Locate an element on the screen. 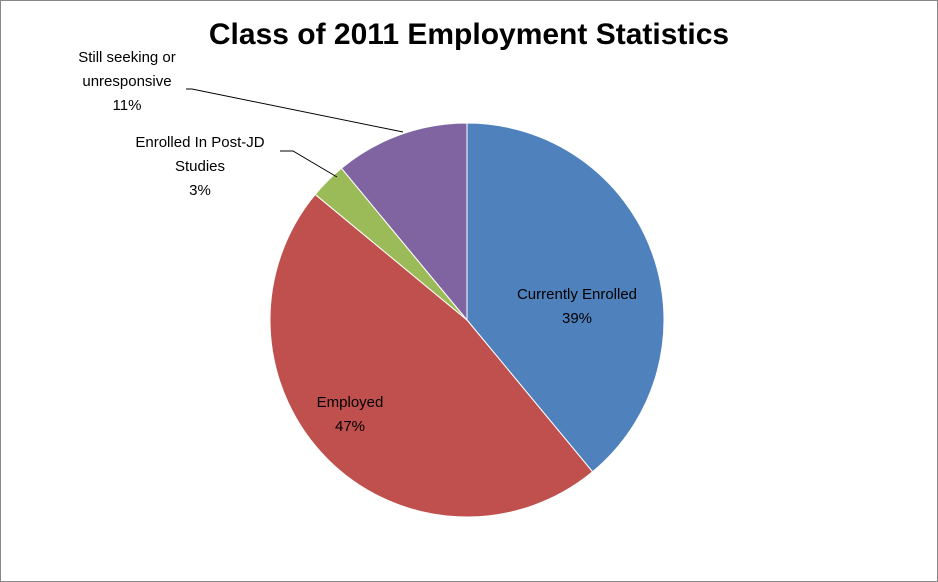 Image resolution: width=938 pixels, height=582 pixels. slice-value-label: 39% is located at coordinates (577, 318).